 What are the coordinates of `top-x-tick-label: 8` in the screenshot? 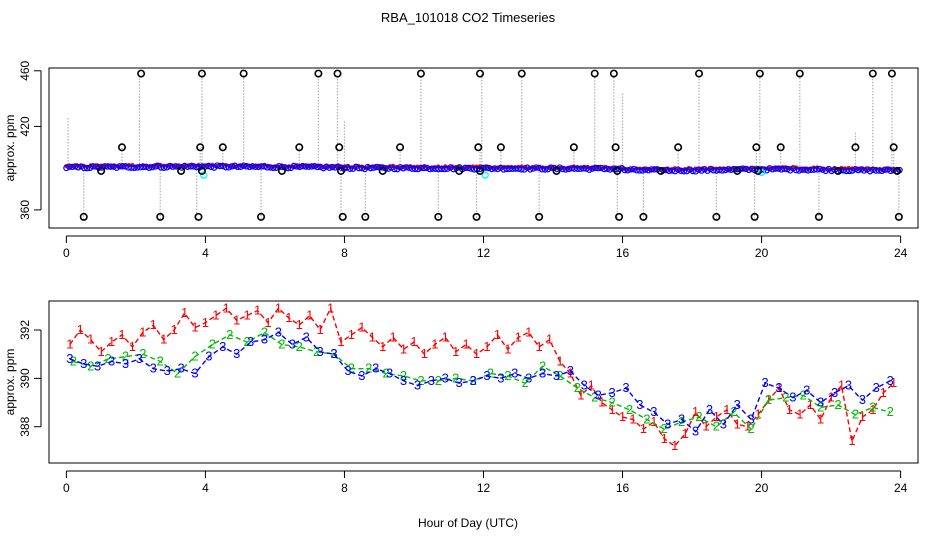 It's located at (344, 253).